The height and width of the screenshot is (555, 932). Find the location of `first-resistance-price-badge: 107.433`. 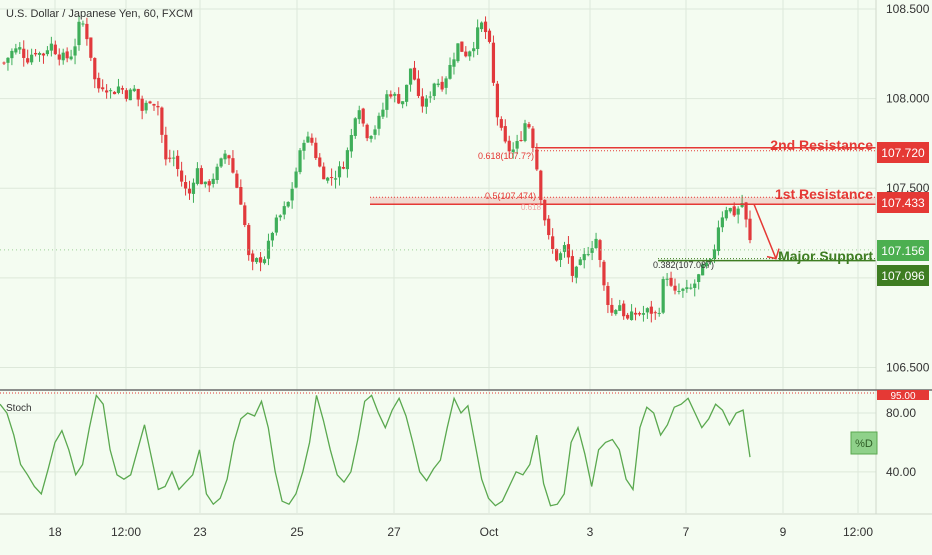

first-resistance-price-badge: 107.433 is located at coordinates (903, 202).